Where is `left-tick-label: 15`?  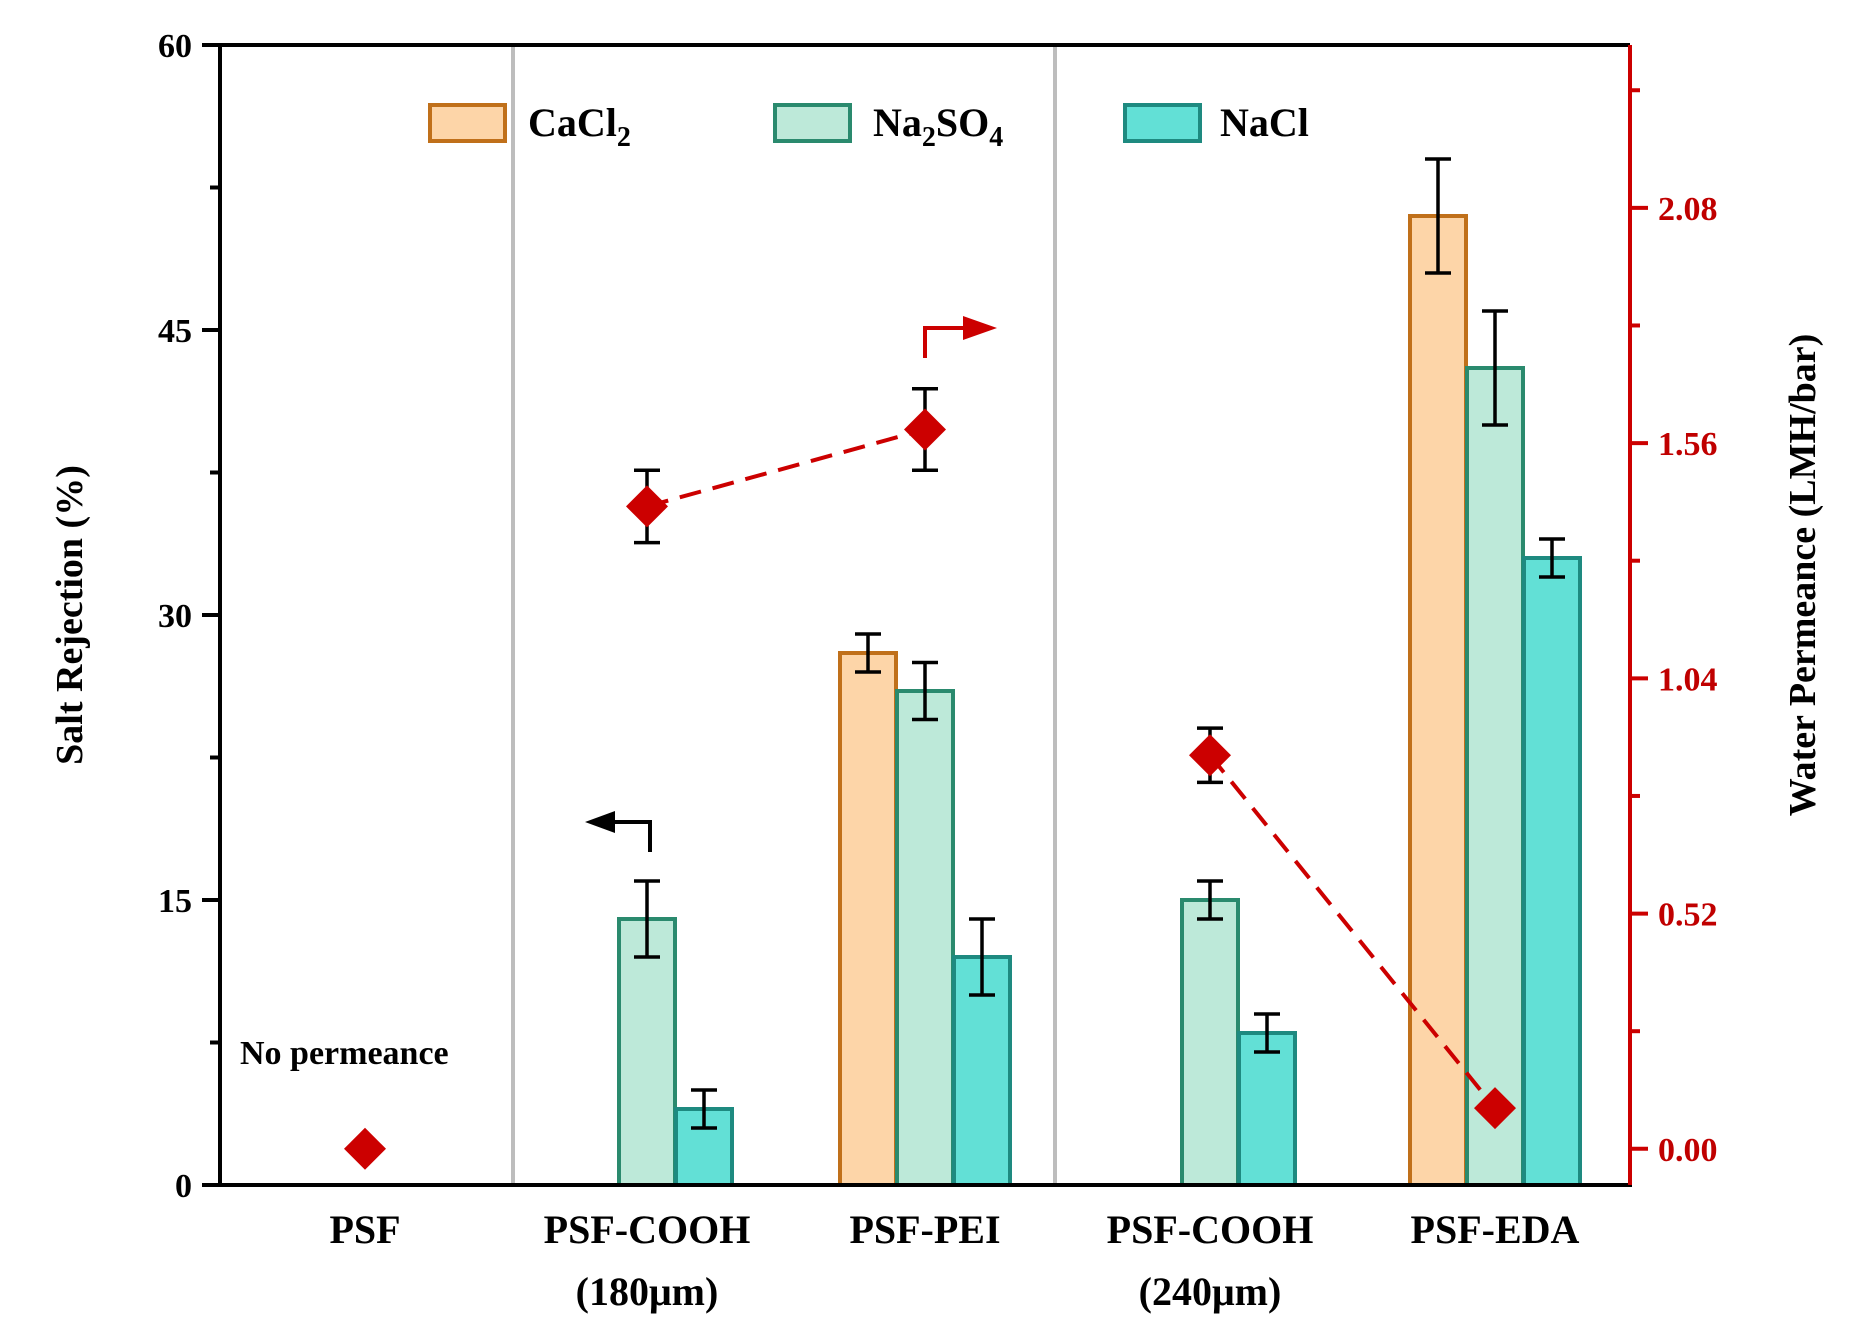
left-tick-label: 15 is located at coordinates (175, 901).